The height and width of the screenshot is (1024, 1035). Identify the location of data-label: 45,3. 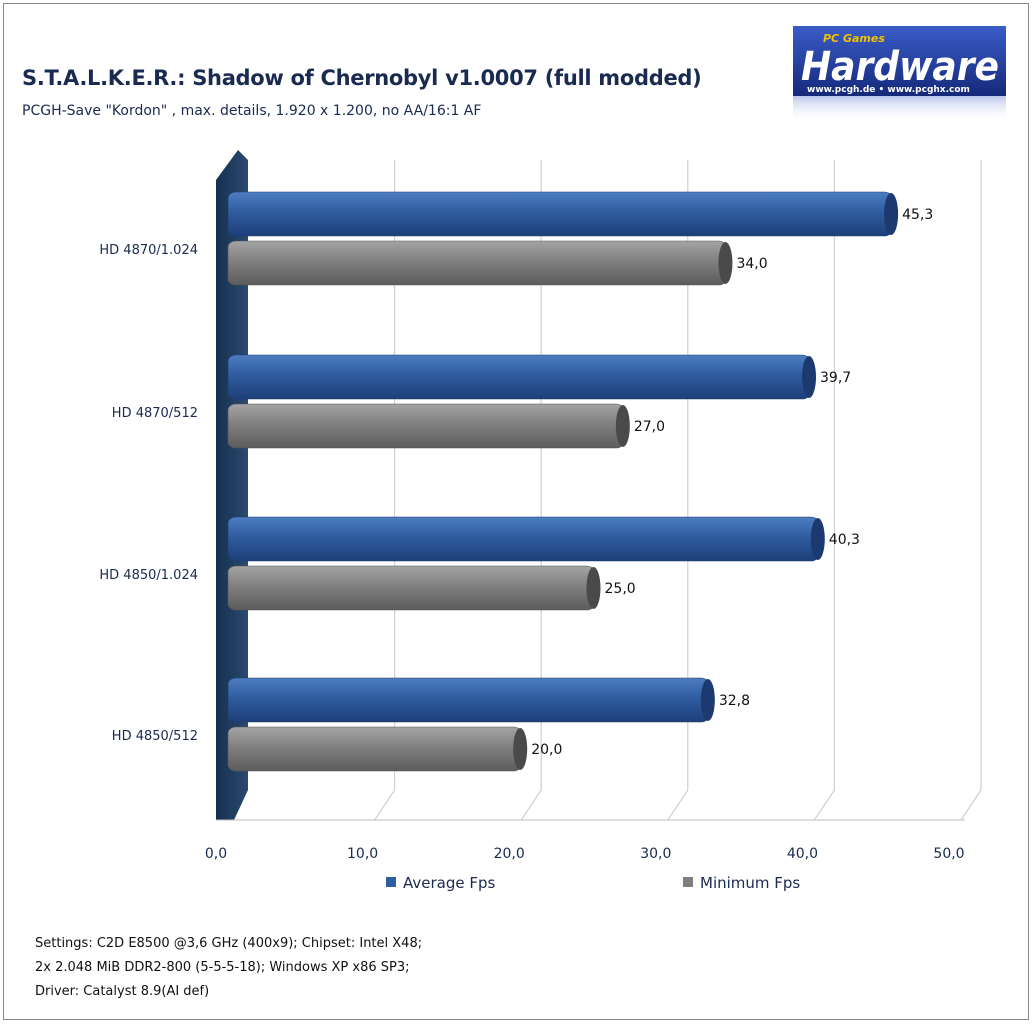
(917, 215).